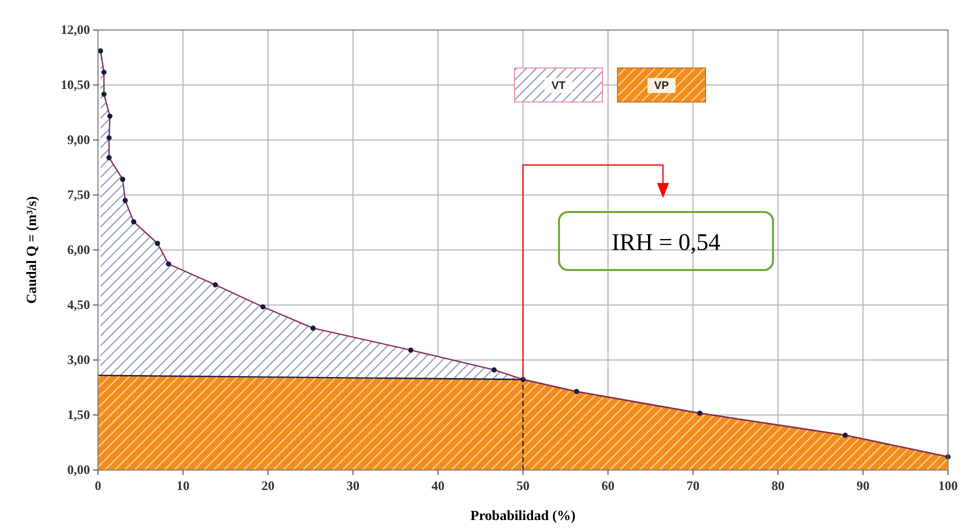 The image size is (968, 530). I want to click on y-tick-label: 0,00, so click(78, 469).